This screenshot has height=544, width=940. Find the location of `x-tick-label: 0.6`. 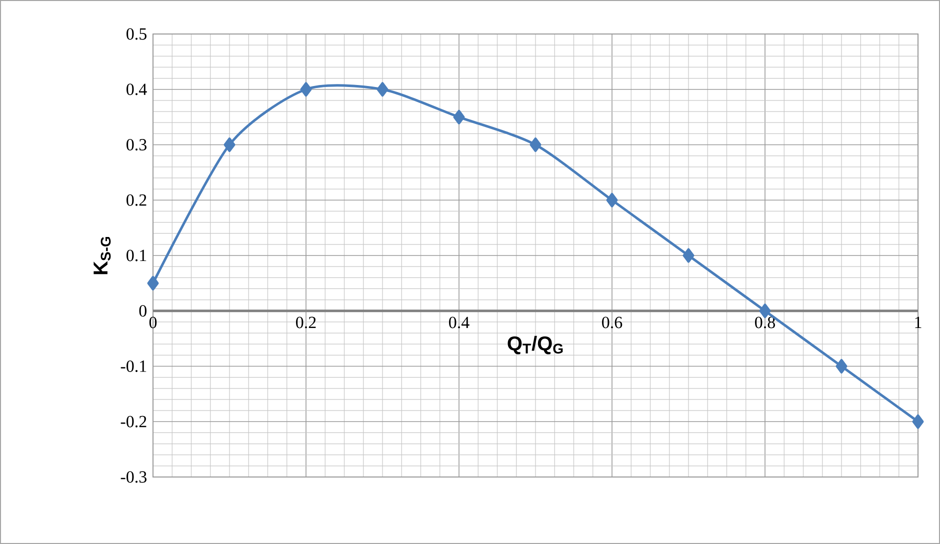

x-tick-label: 0.6 is located at coordinates (612, 322).